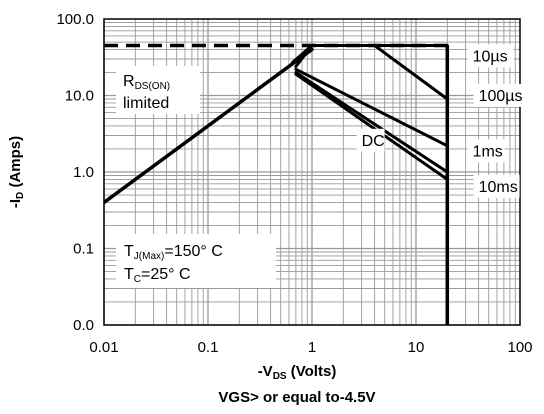 The image size is (544, 414). I want to click on series-label: 100µs, so click(501, 96).